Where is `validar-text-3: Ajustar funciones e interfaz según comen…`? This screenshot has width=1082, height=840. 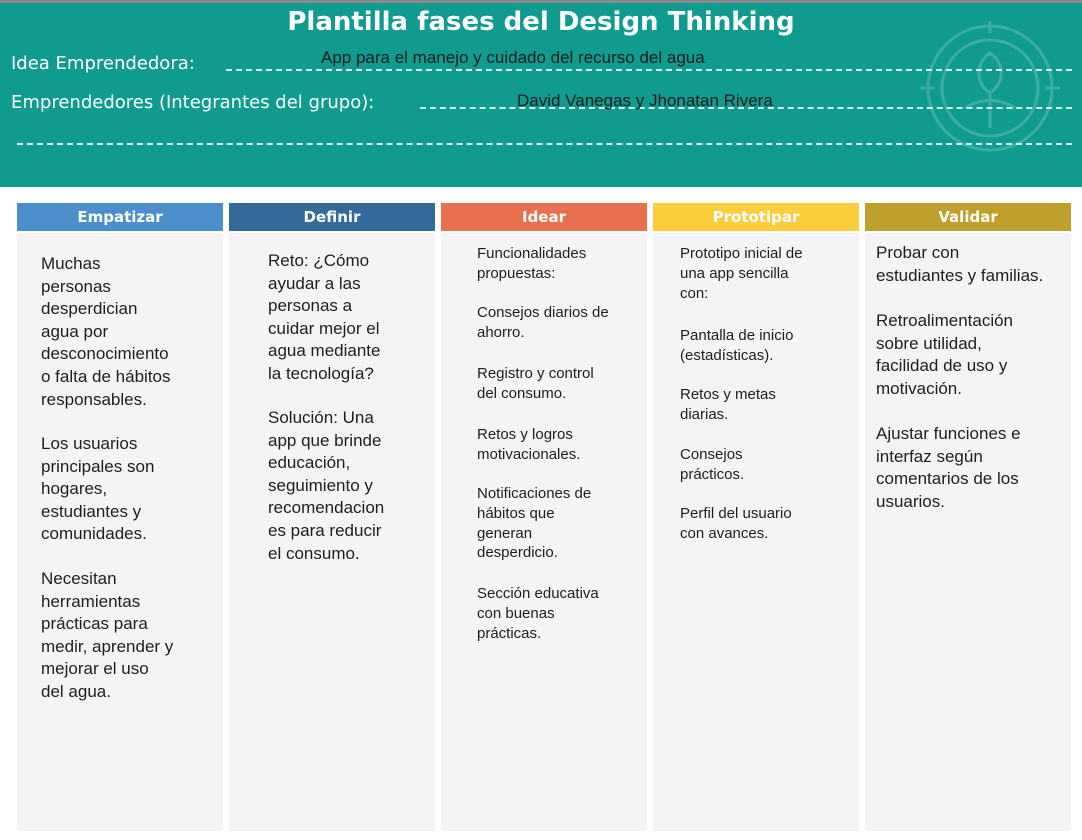
validar-text-3: Ajustar funciones e interfaz según comen… is located at coordinates (948, 467).